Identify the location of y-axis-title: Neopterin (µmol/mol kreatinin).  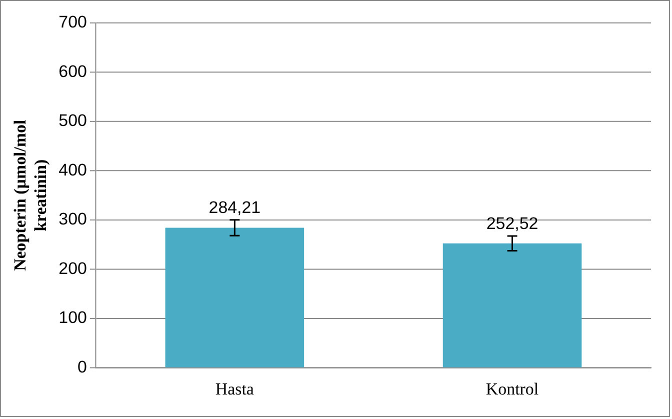
(30, 195).